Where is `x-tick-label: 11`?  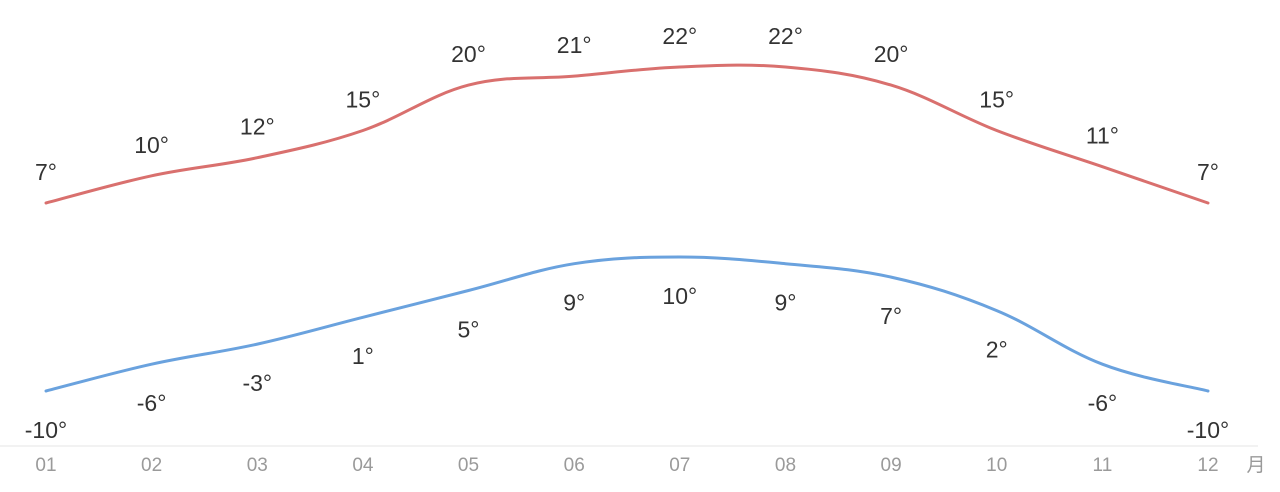 x-tick-label: 11 is located at coordinates (1103, 465).